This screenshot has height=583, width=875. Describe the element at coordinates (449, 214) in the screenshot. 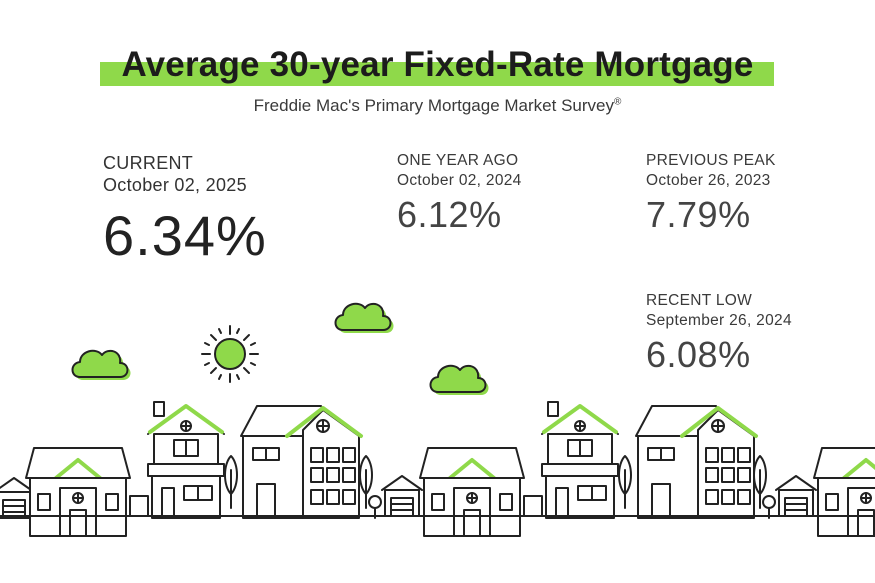

I see `year-ago-rate: 6.12%` at that location.